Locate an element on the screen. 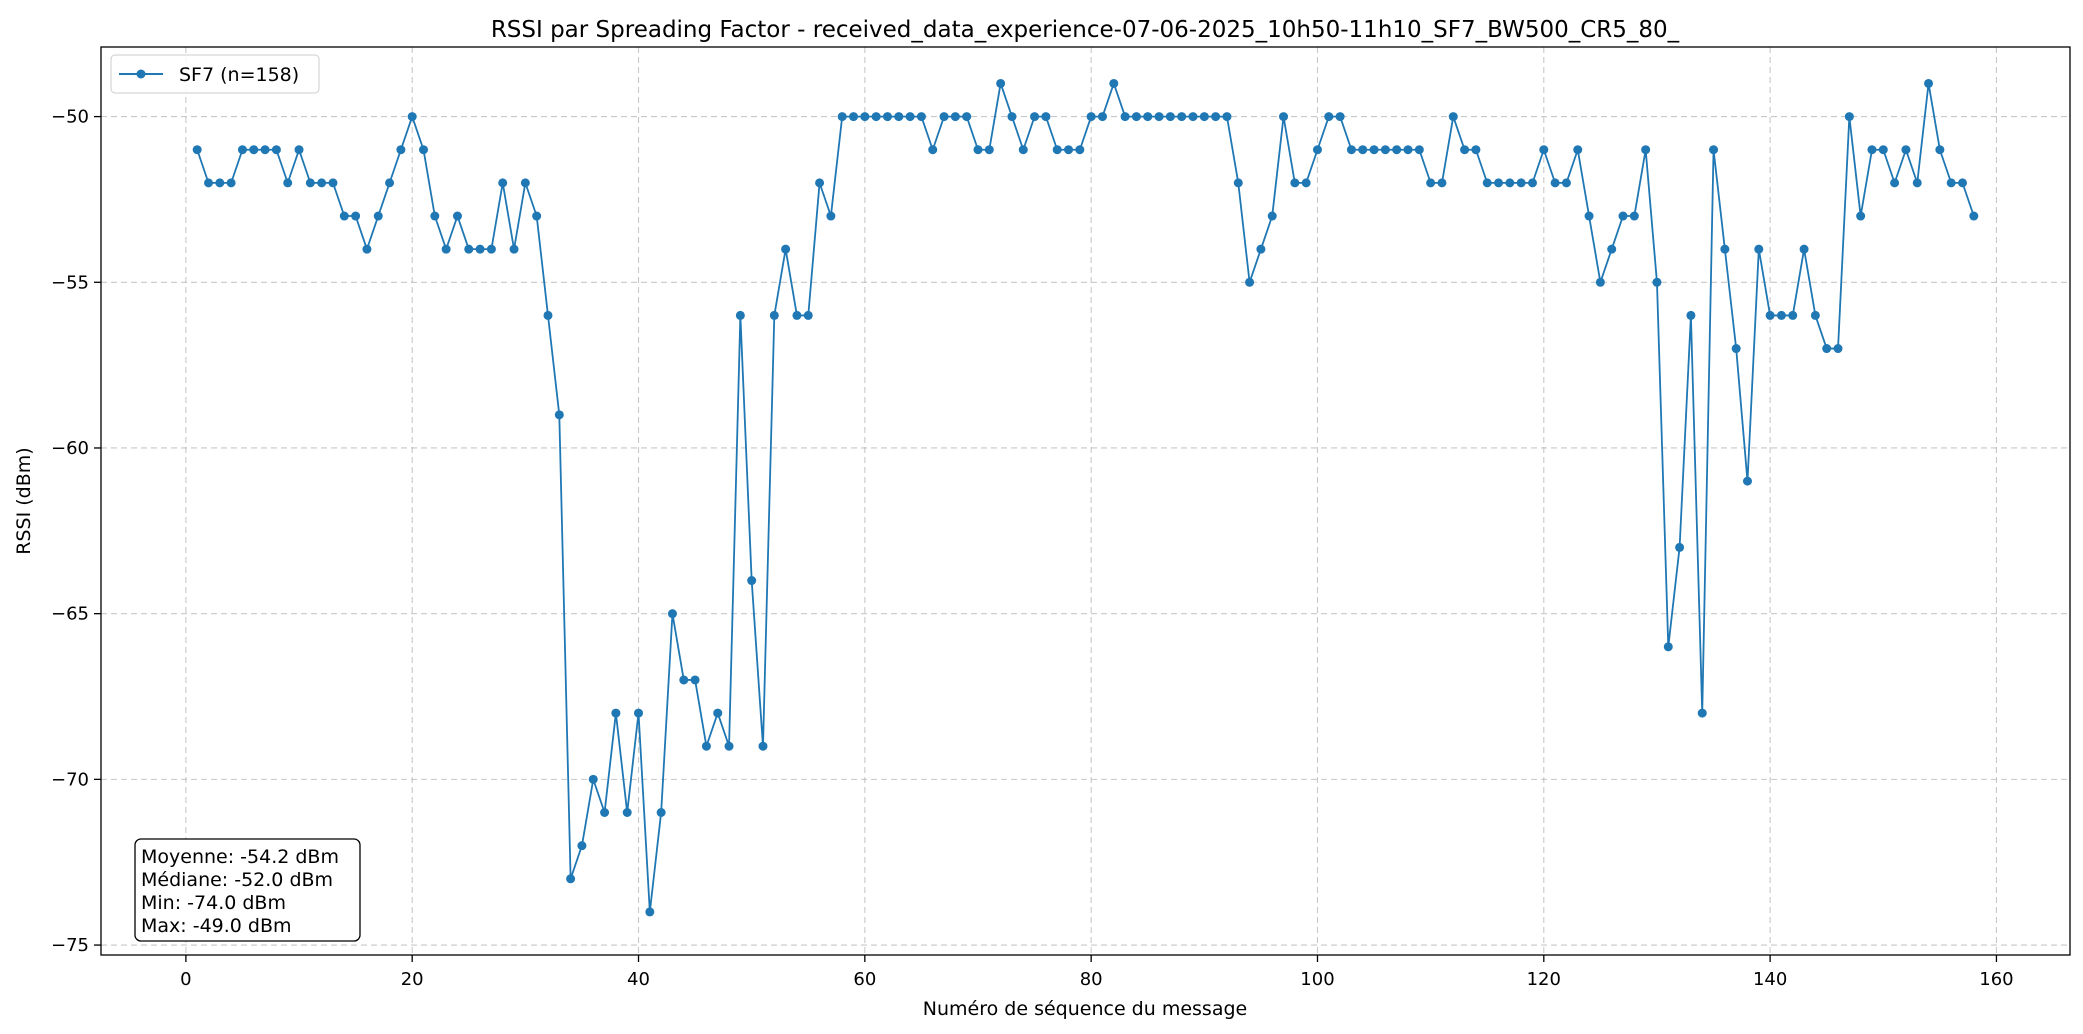 This screenshot has width=2083, height=1034. stats-min: Min: -74.0 dBm is located at coordinates (213, 903).